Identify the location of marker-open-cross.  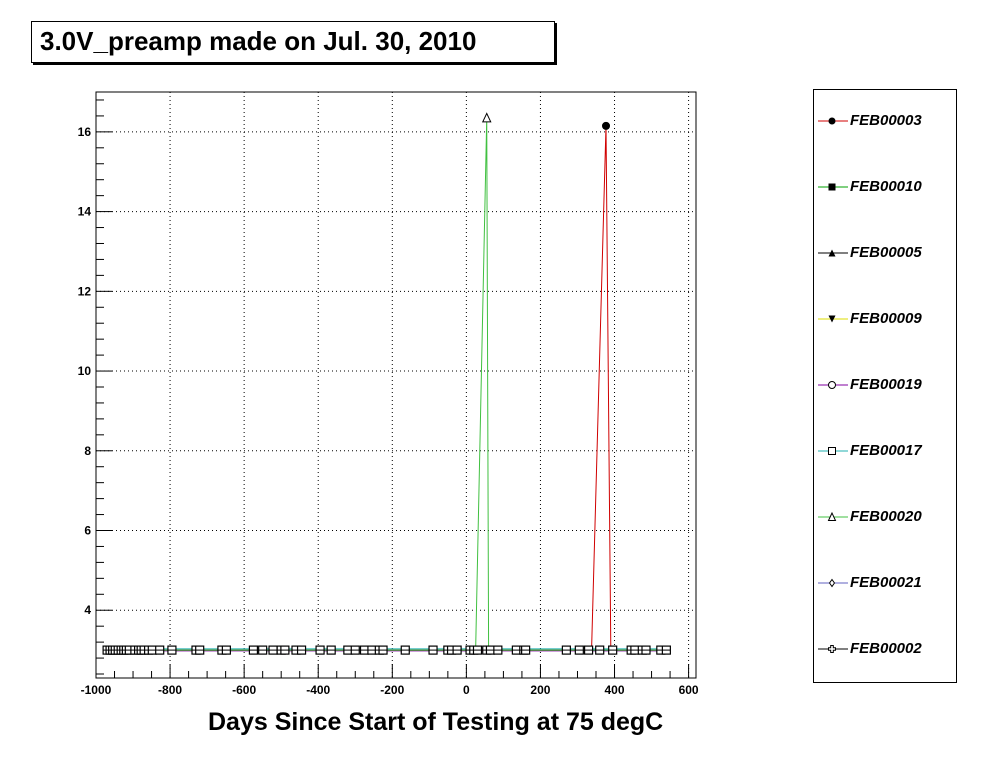
(832, 649).